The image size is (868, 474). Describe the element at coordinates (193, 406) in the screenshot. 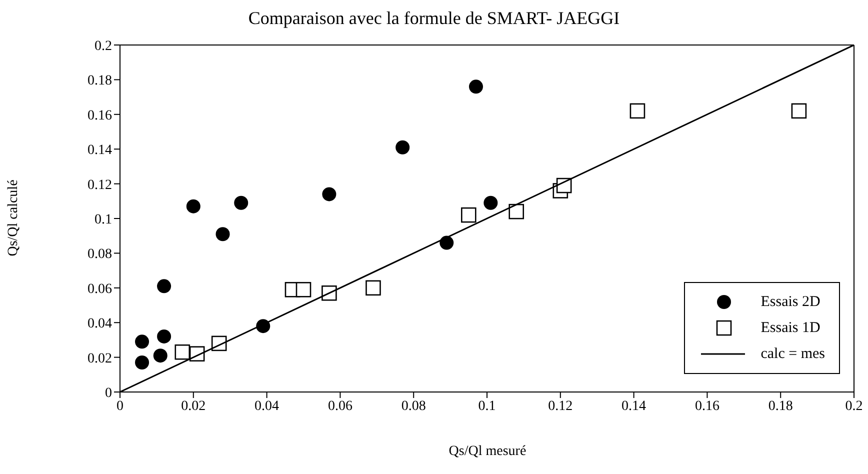

I see `x-tick-label: 0.02` at that location.